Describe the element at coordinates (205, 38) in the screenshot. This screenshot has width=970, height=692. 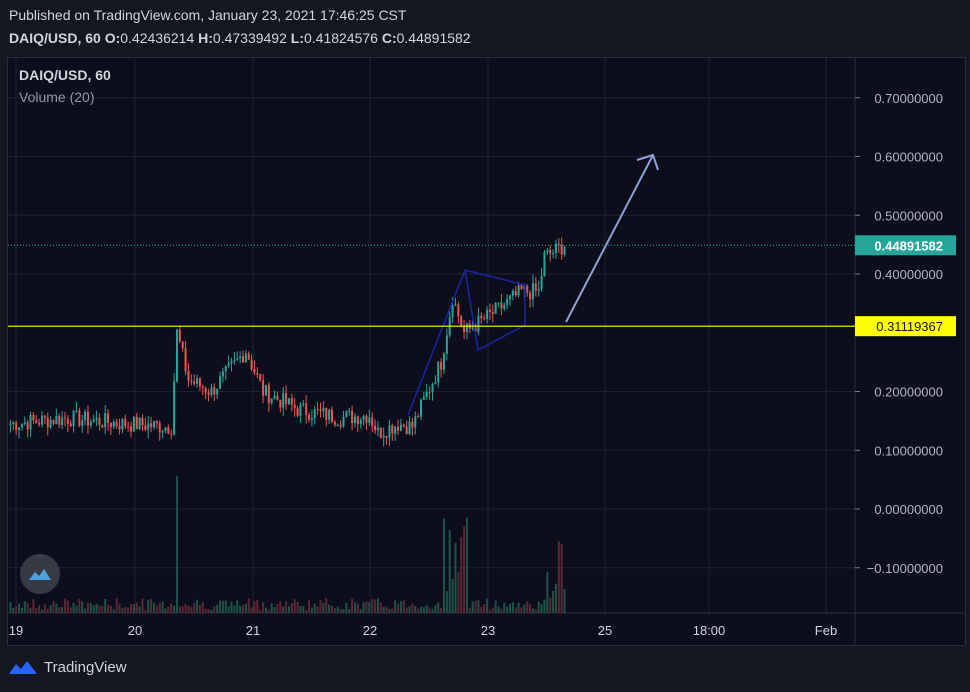
I see `high-label: H:` at that location.